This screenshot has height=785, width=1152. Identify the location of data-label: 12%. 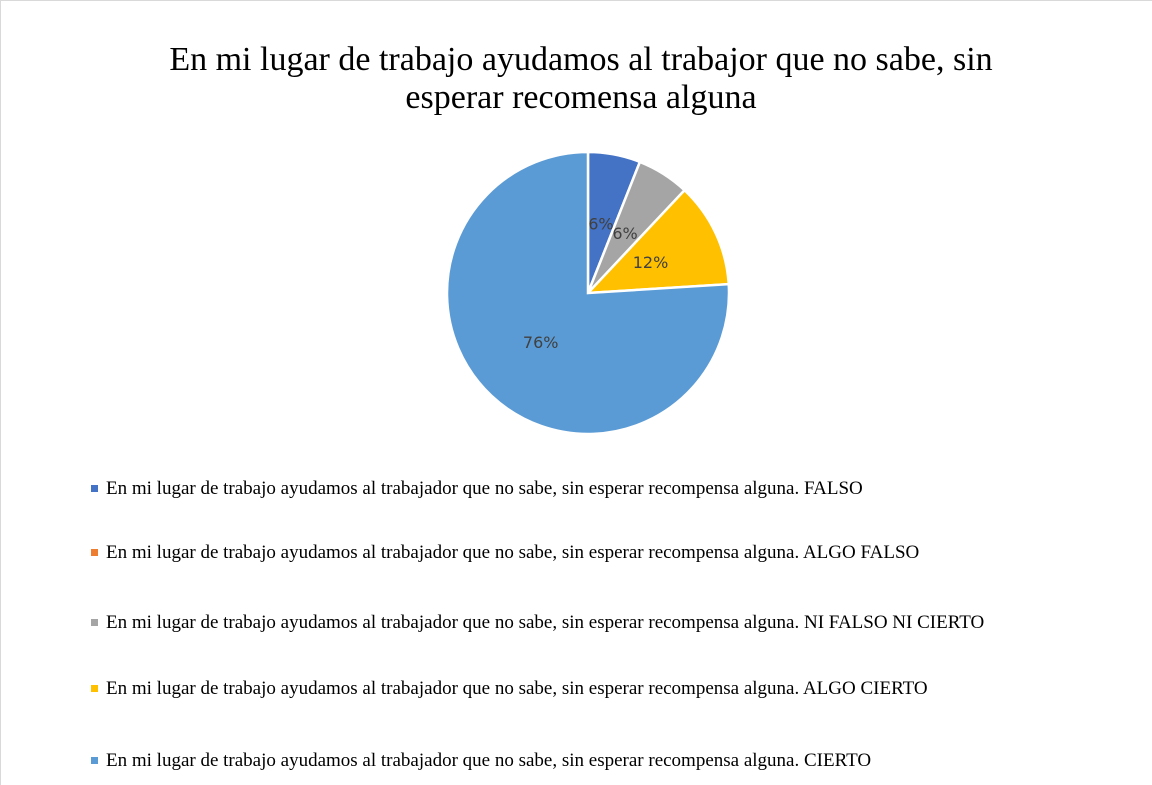
(651, 262).